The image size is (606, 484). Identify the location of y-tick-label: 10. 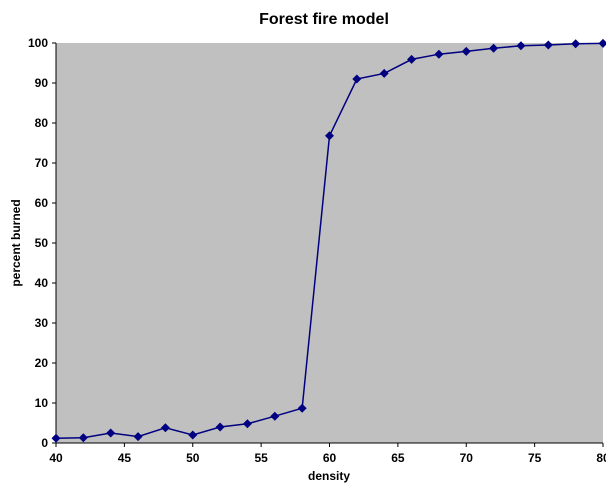
(42, 403).